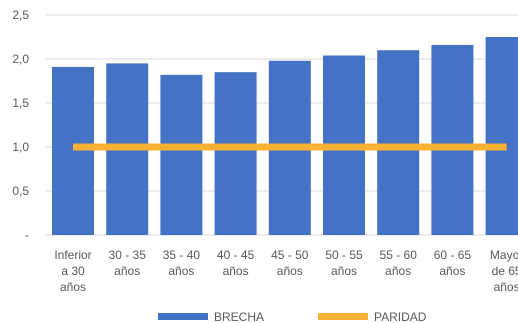  Describe the element at coordinates (344, 263) in the screenshot. I see `x-tick-label: 50 - 55 años` at that location.